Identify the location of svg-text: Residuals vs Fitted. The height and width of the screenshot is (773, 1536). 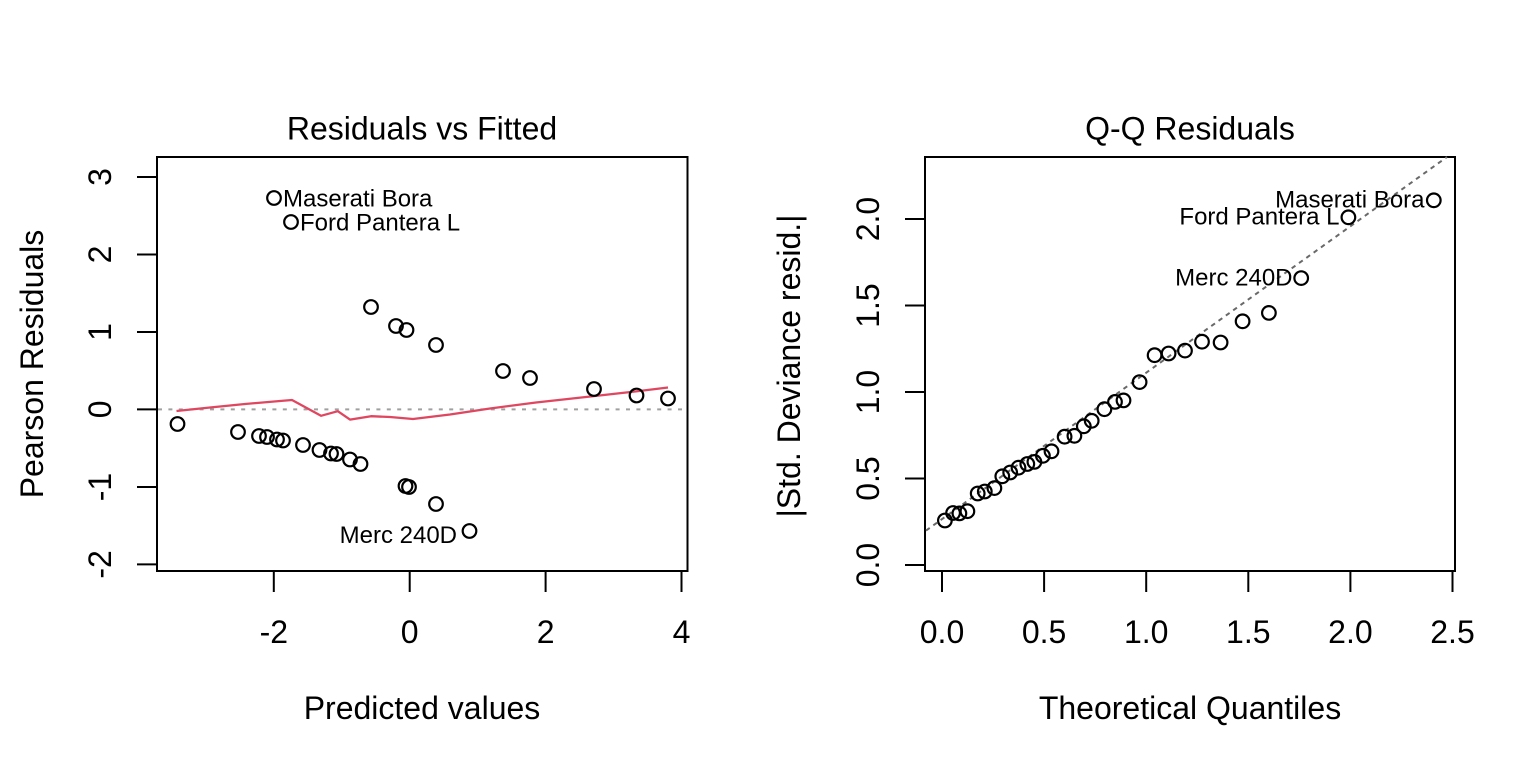
(422, 129).